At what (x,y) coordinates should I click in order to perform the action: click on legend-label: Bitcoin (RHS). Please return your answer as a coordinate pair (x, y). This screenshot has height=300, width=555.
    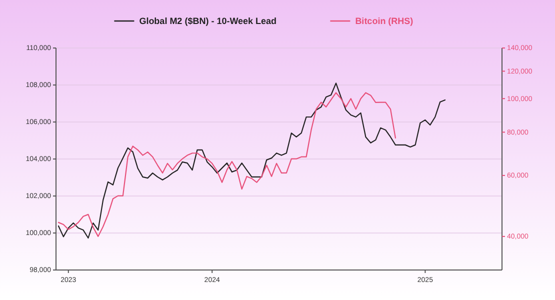
    Looking at the image, I should click on (384, 21).